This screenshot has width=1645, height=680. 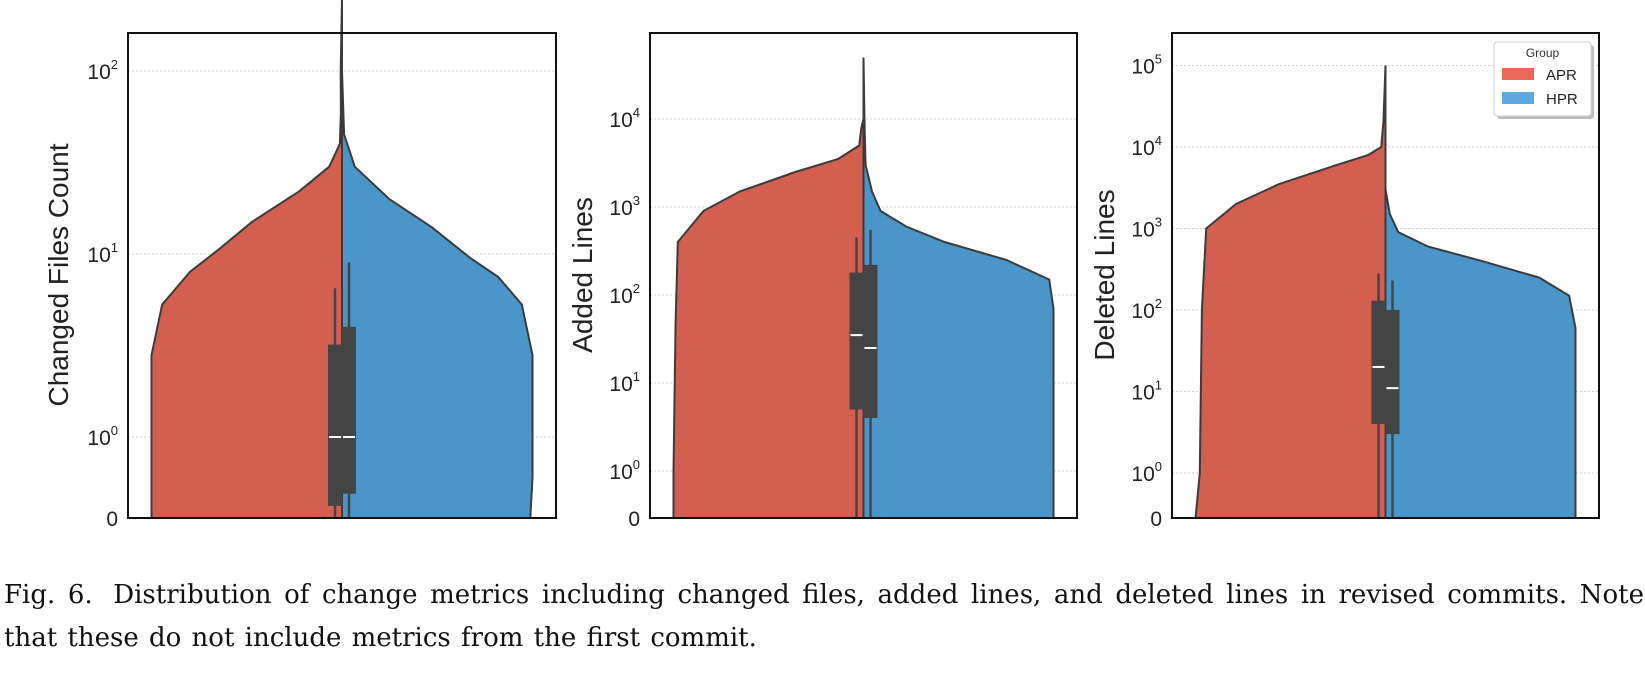 What do you see at coordinates (1518, 98) in the screenshot?
I see `legend-swatch-hpr` at bounding box center [1518, 98].